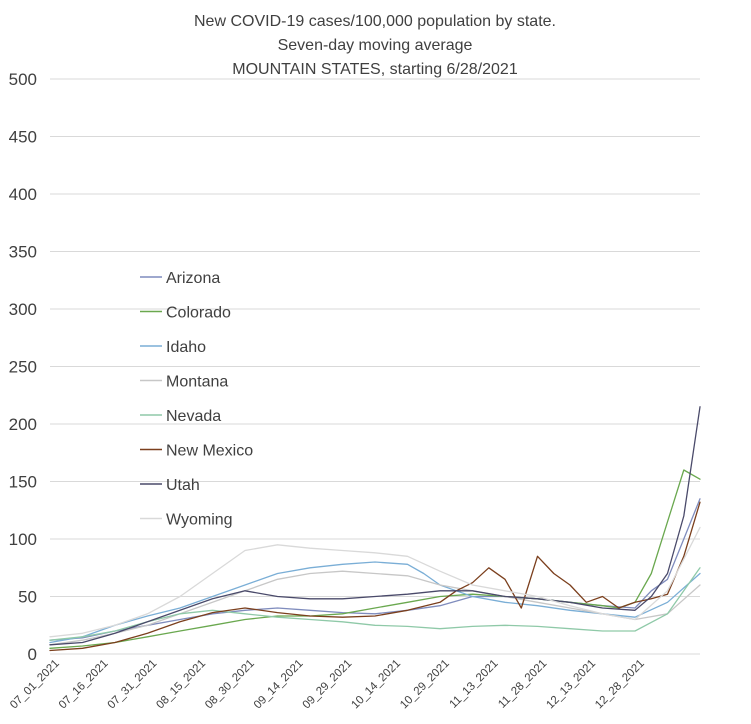  What do you see at coordinates (474, 684) in the screenshot?
I see `x-tick-label-9: 11_13_2021` at bounding box center [474, 684].